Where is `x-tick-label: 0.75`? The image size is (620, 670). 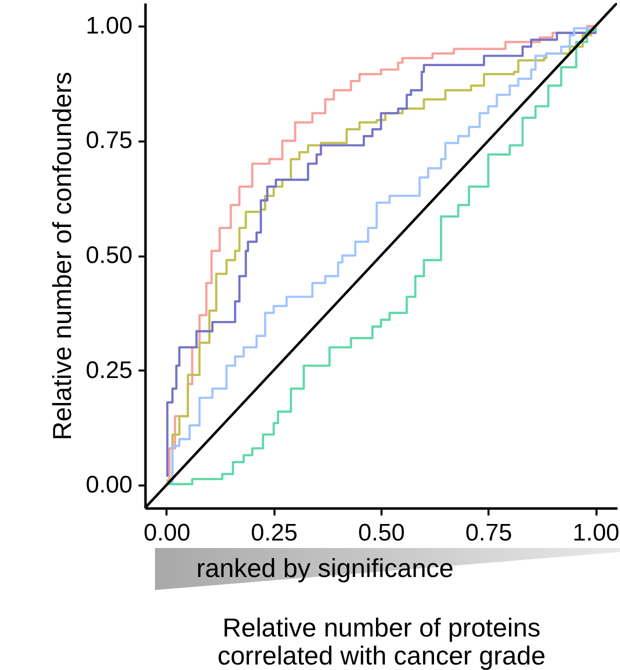 x-tick-label: 0.75 is located at coordinates (488, 533).